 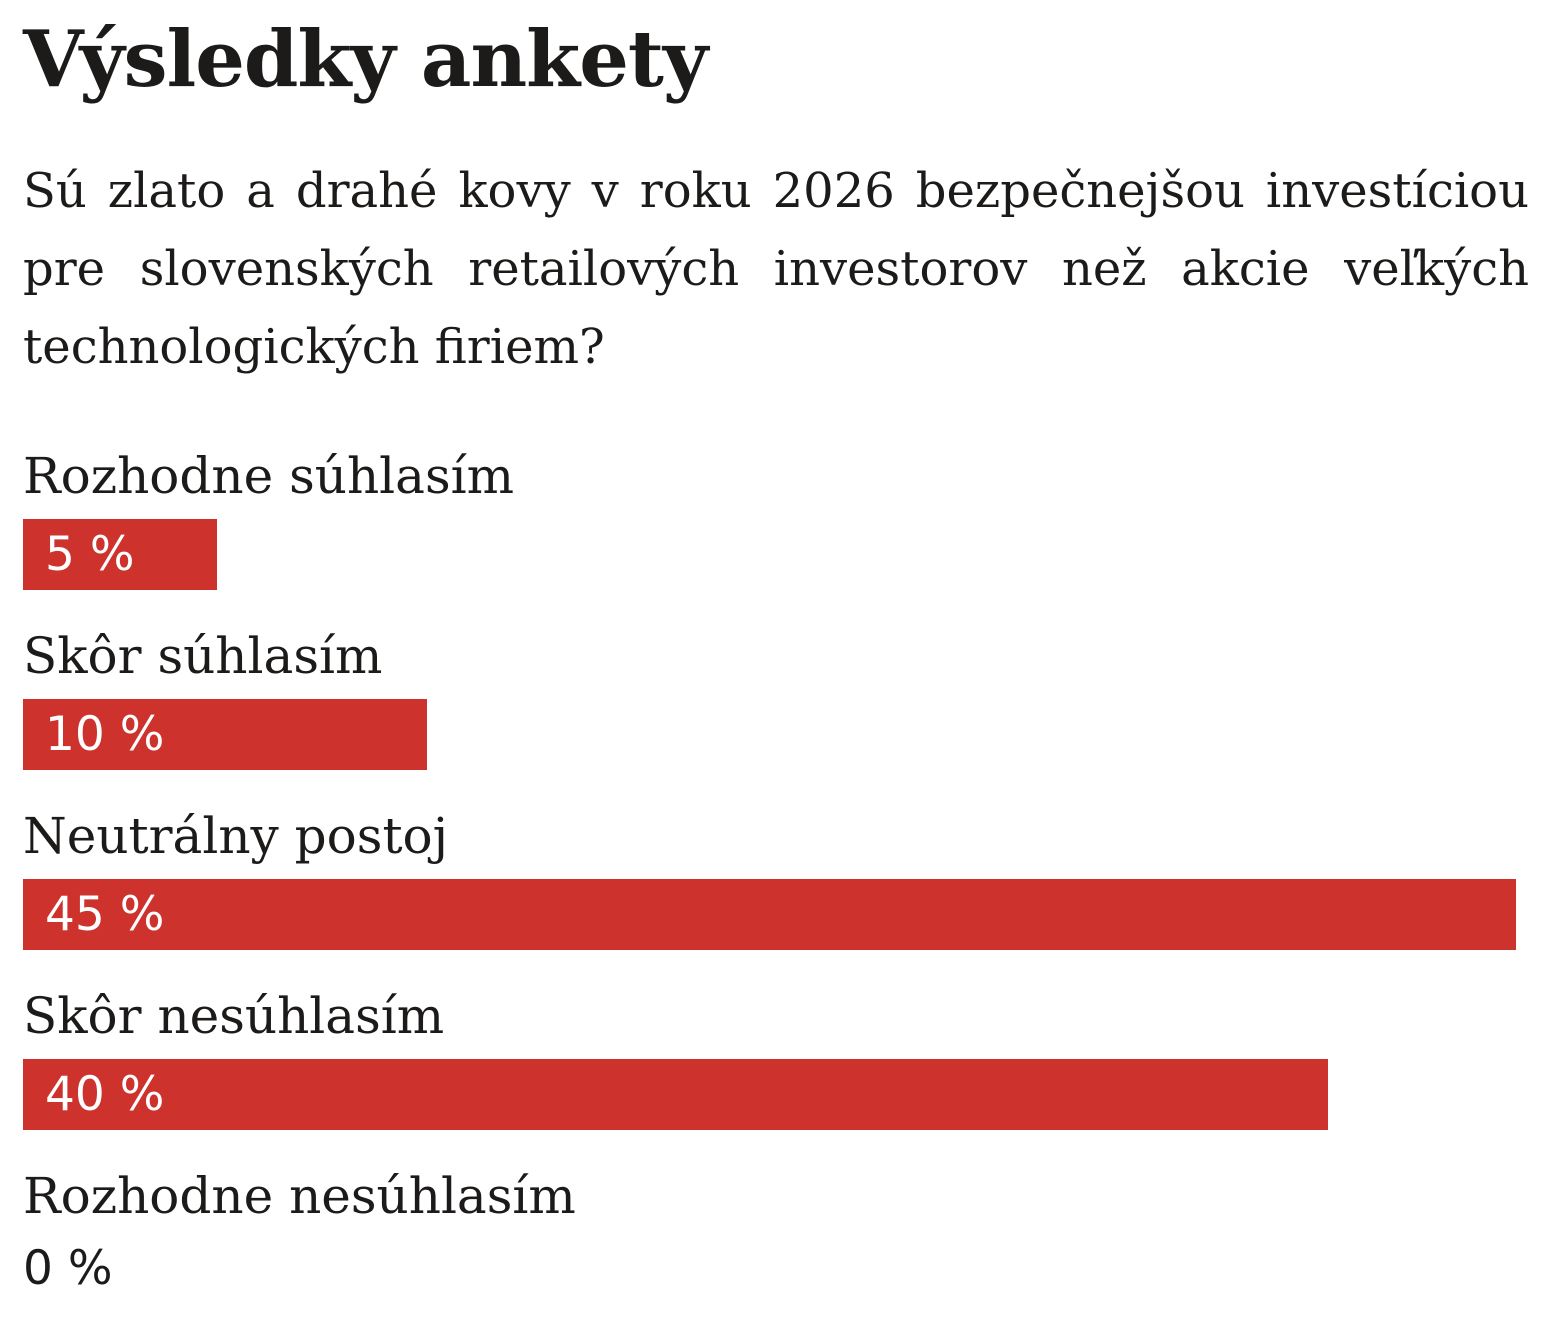 I want to click on option-row: Skôr nesúhlasím 40 %, so click(x=776, y=1058).